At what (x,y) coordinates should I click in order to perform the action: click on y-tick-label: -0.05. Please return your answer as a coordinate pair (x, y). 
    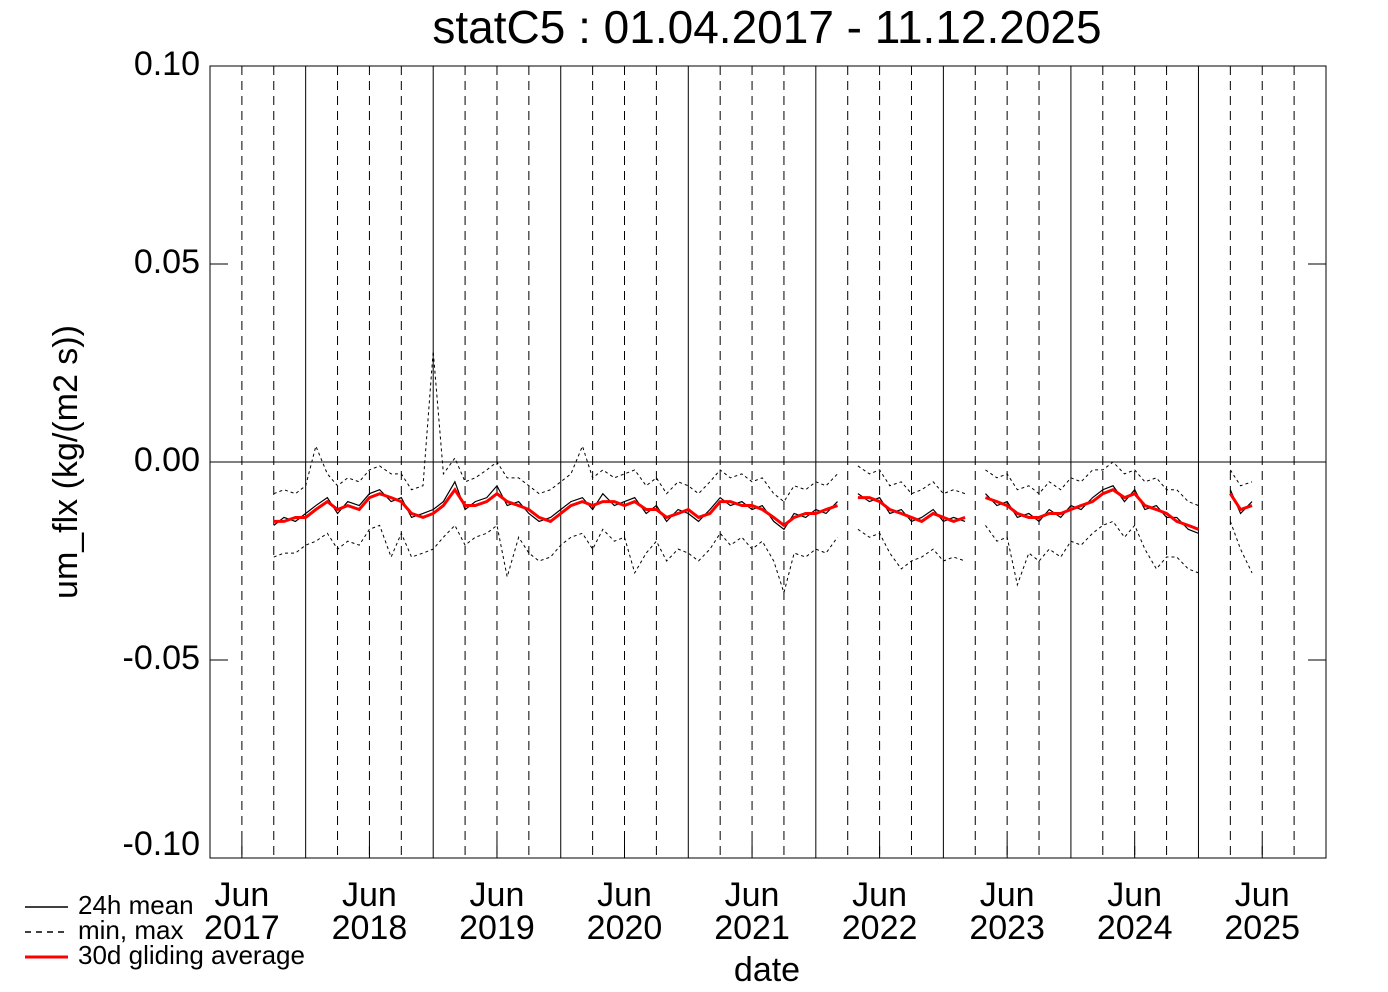
    Looking at the image, I should click on (162, 658).